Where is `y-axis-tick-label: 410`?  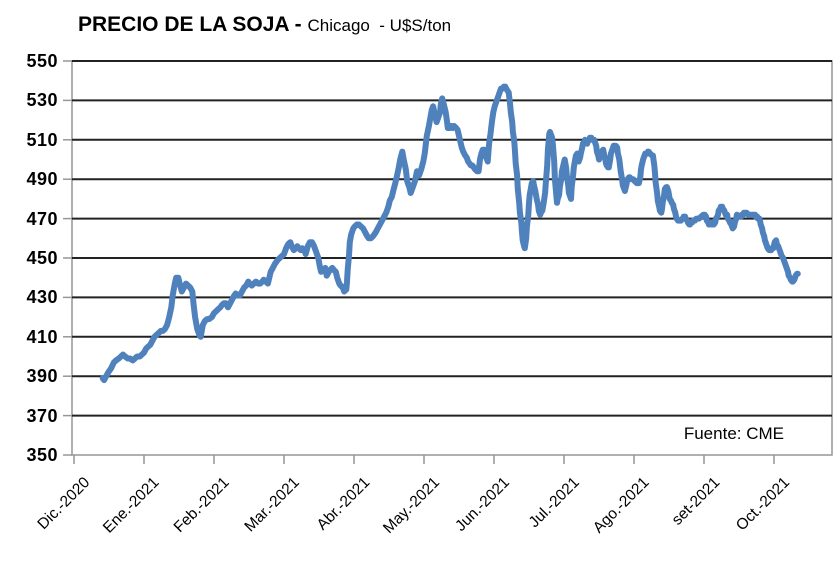 y-axis-tick-label: 410 is located at coordinates (42, 336).